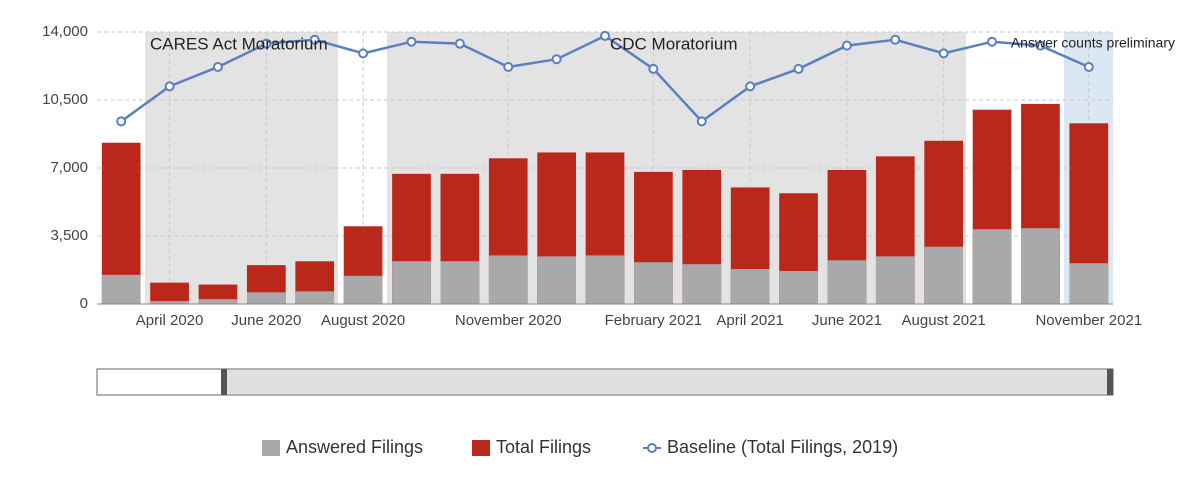 The height and width of the screenshot is (477, 1200). I want to click on range-slider, so click(605, 382).